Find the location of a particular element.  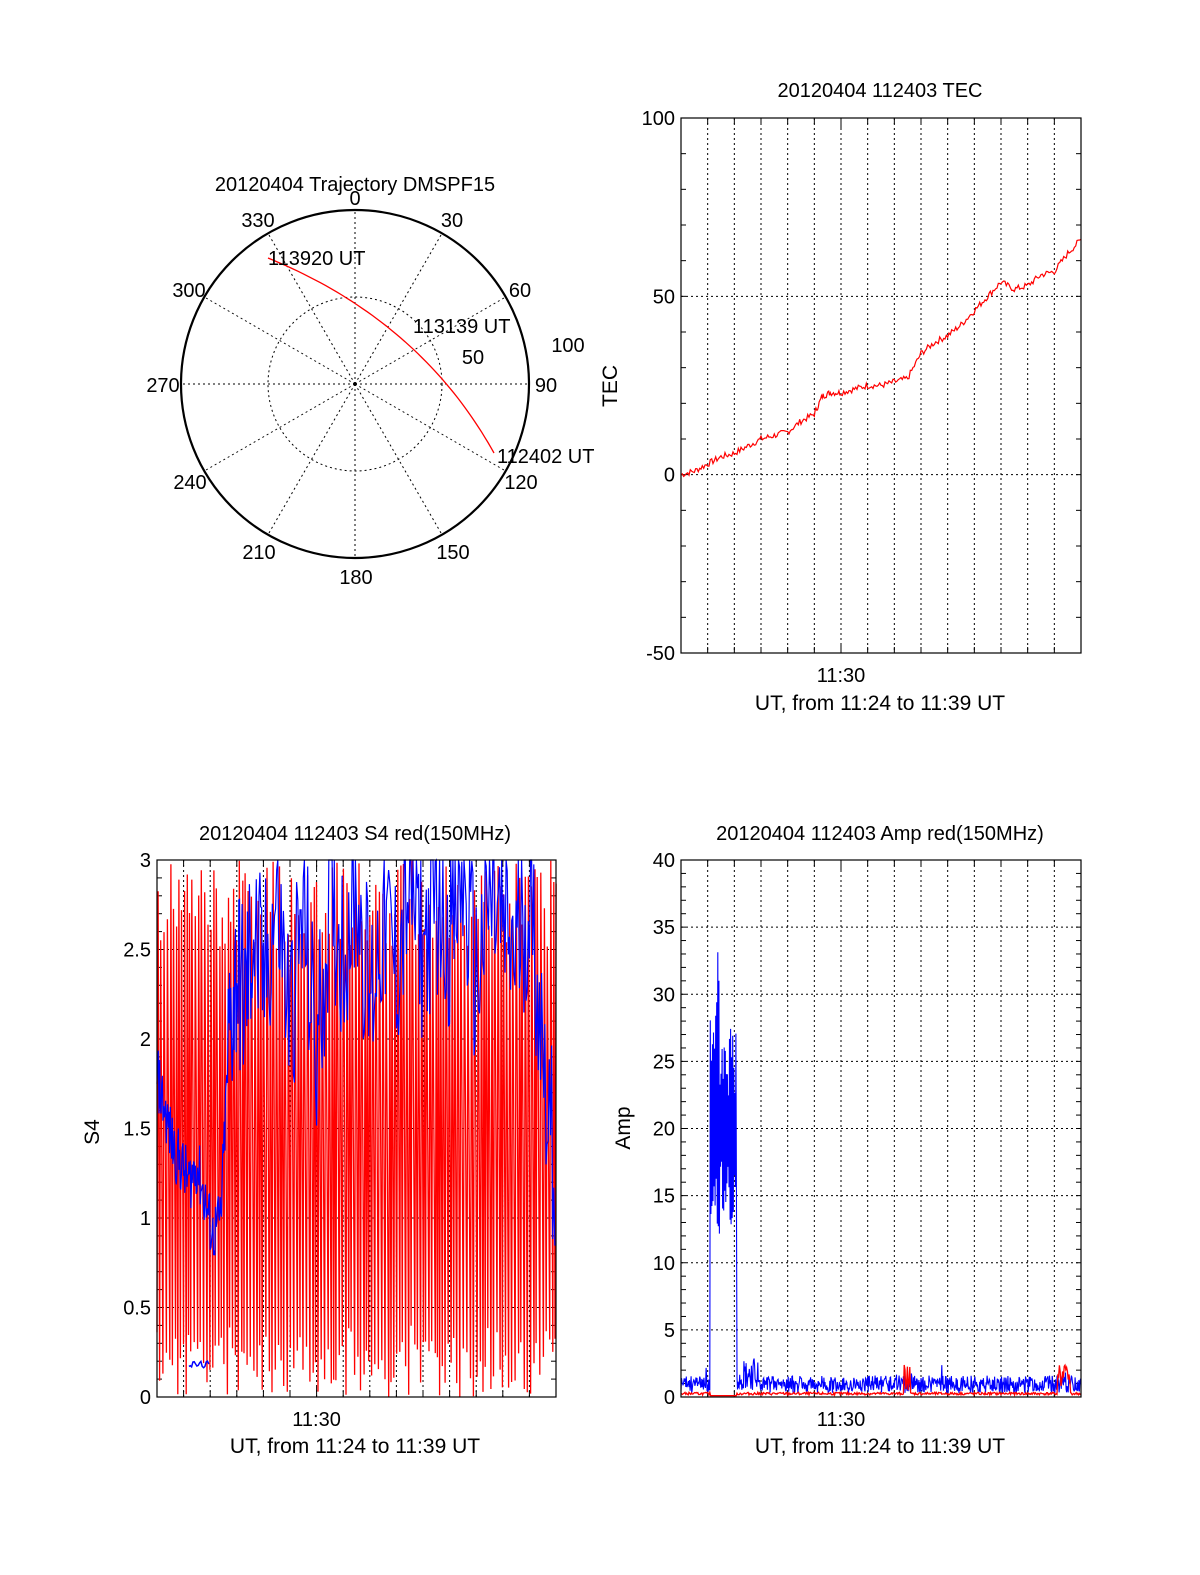

amp-ytick-label: 40 is located at coordinates (664, 861).